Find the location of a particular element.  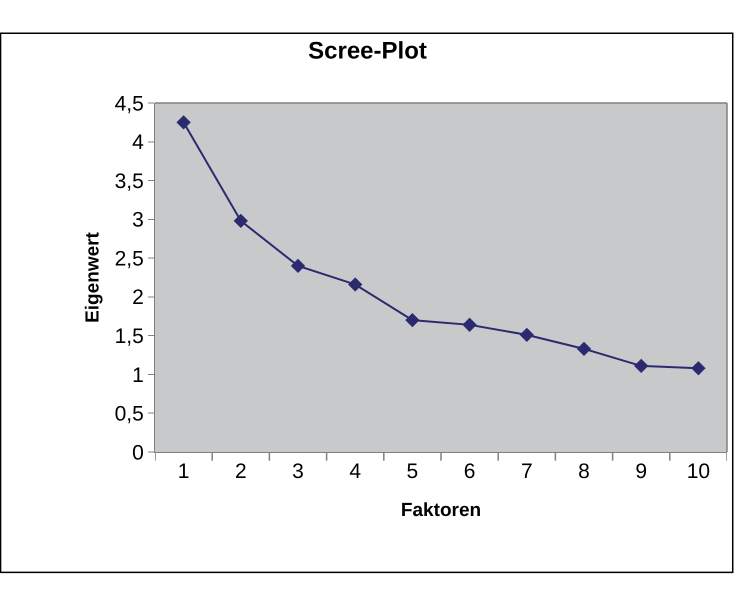

y-axis-title: Eigenwert is located at coordinates (93, 277).